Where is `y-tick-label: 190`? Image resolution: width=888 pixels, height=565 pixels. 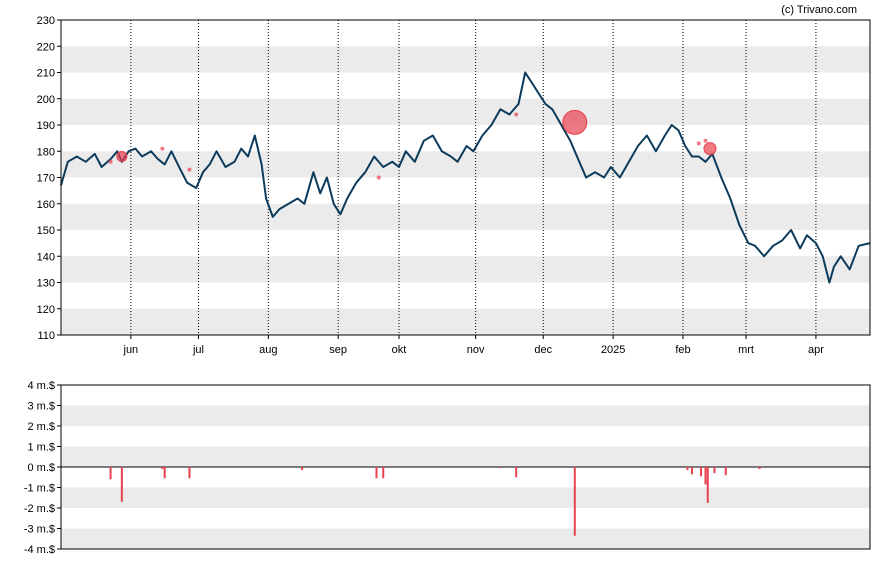
y-tick-label: 190 is located at coordinates (46, 126).